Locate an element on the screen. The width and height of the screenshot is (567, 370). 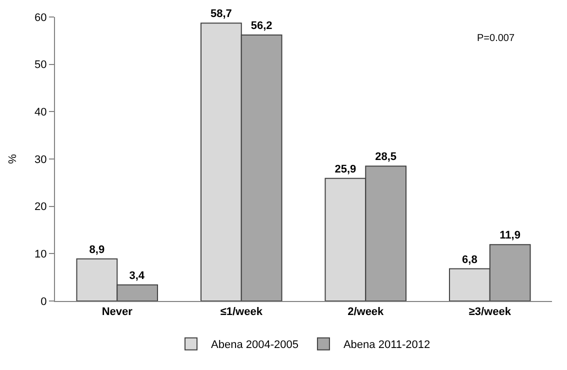
y-tick-label: 50 is located at coordinates (40, 65).